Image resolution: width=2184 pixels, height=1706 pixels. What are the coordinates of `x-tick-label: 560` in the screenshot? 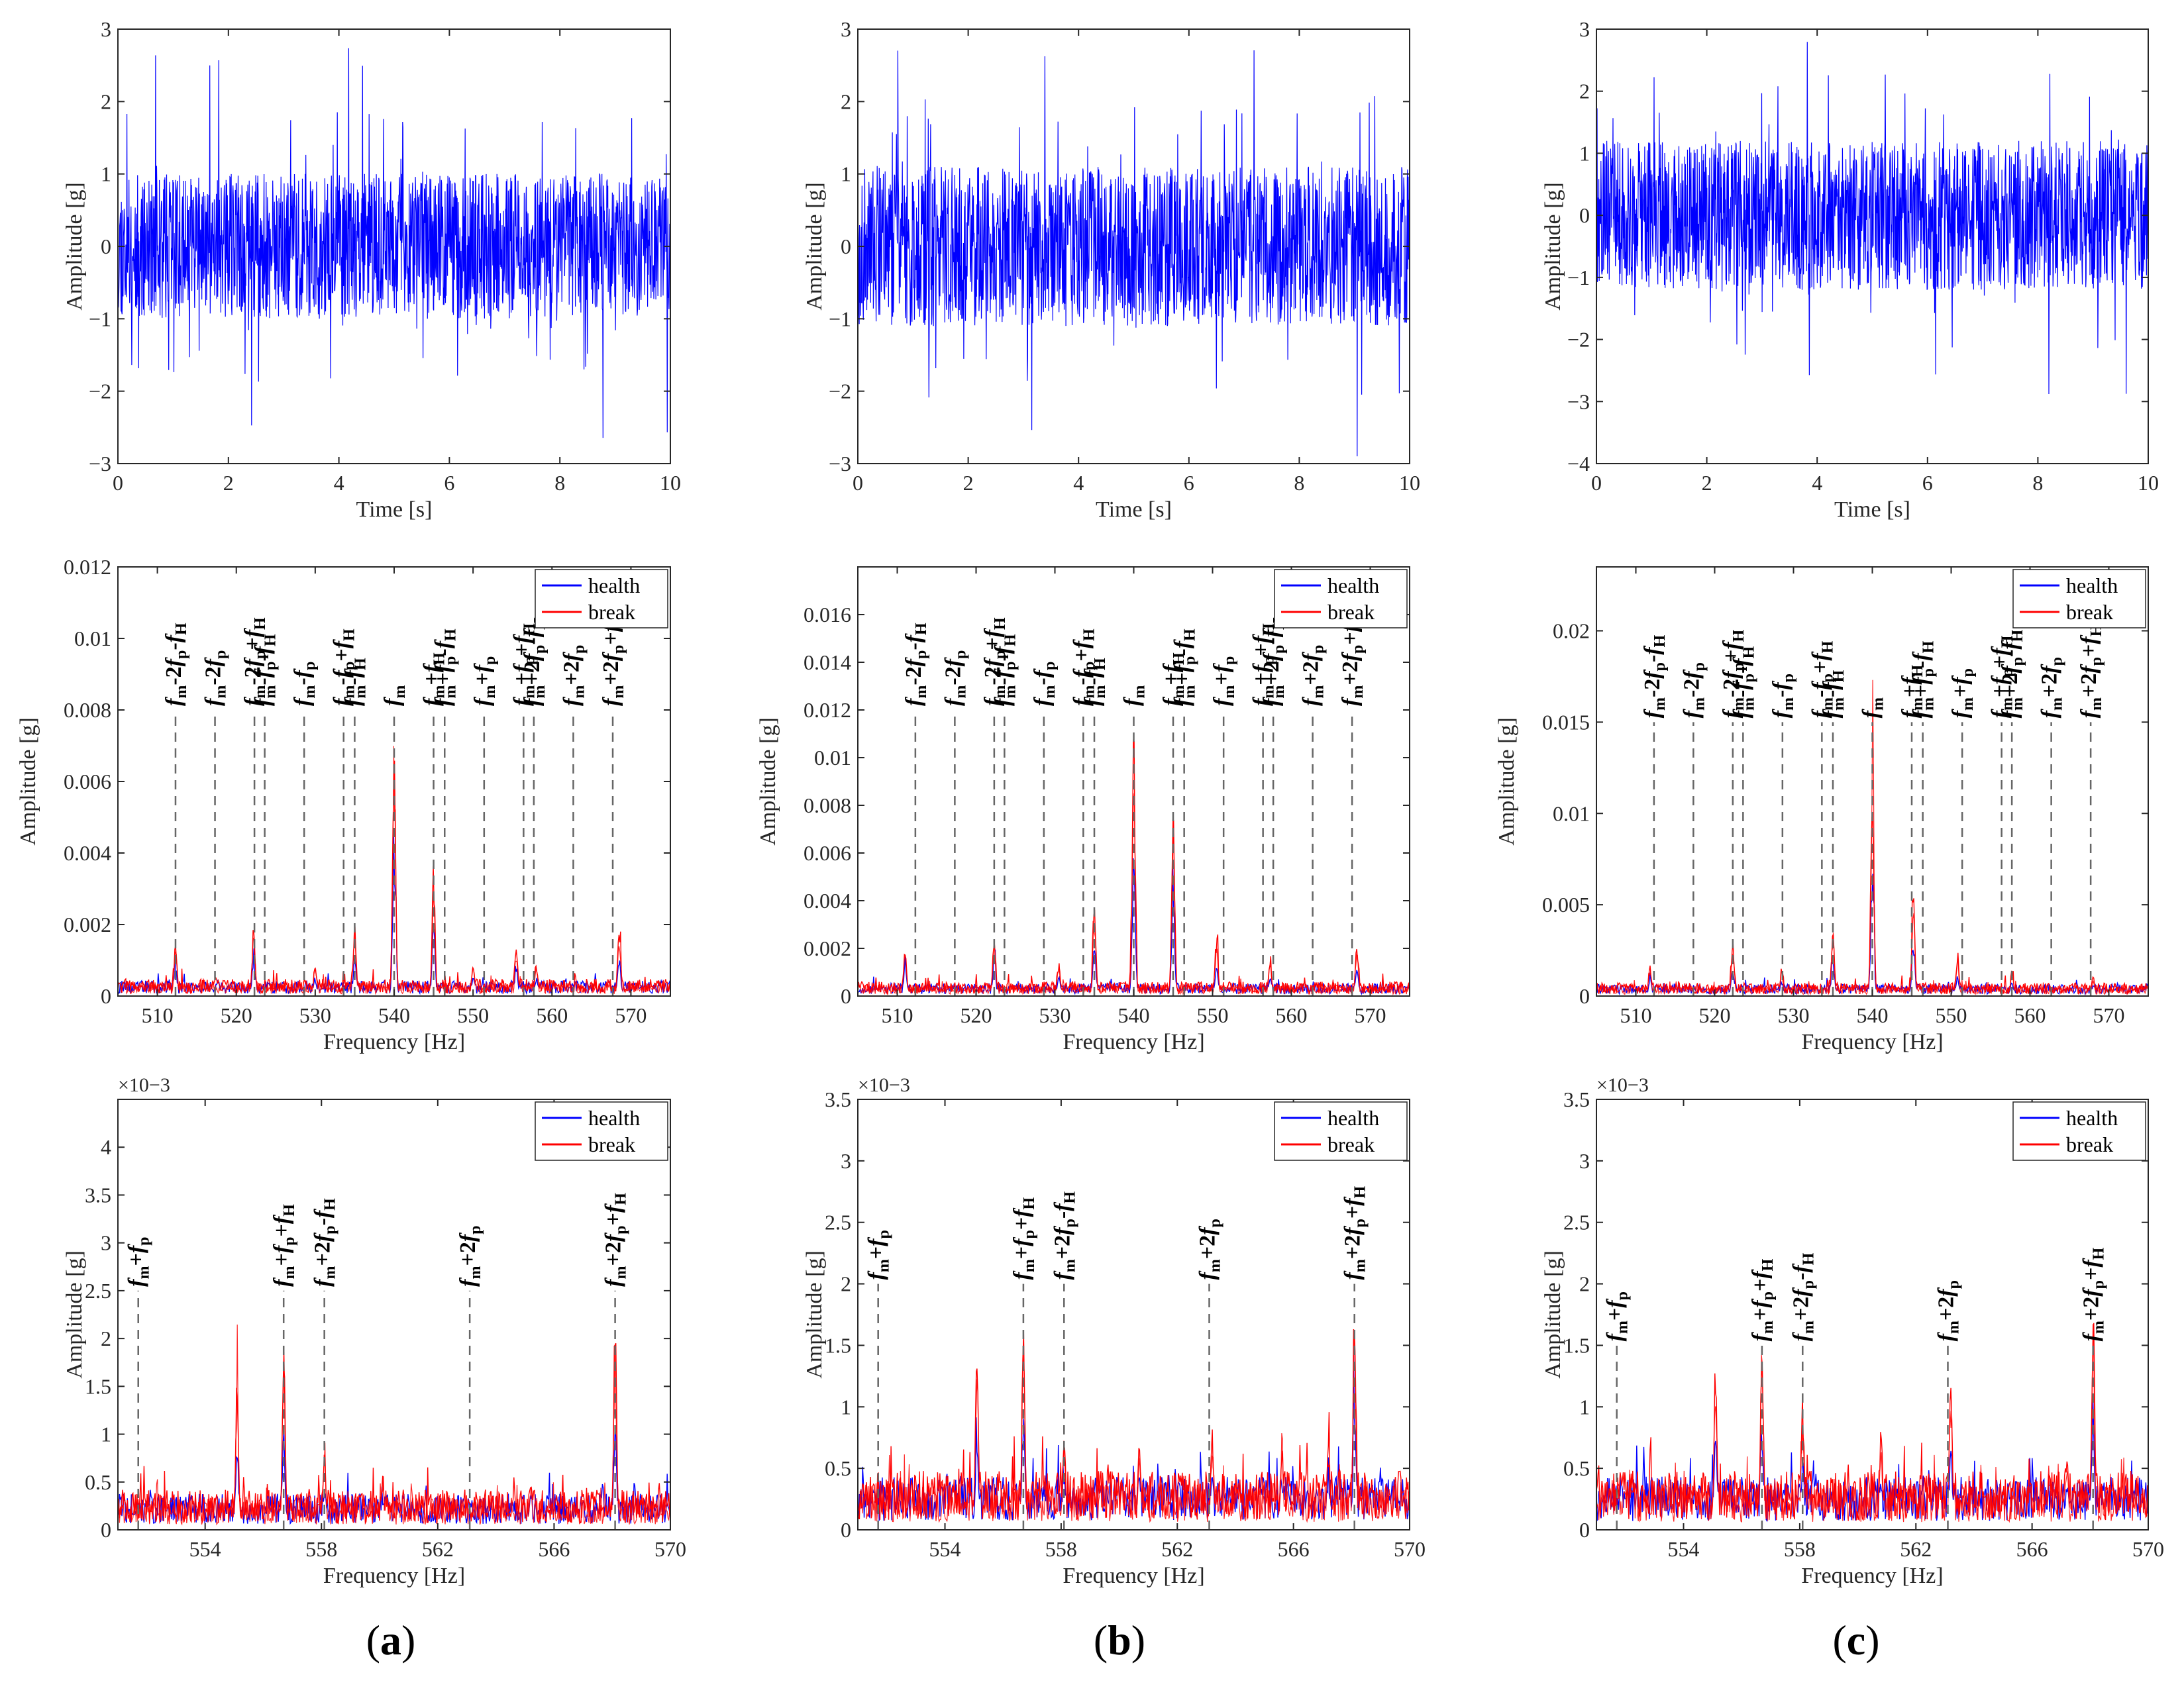 It's located at (1292, 1015).